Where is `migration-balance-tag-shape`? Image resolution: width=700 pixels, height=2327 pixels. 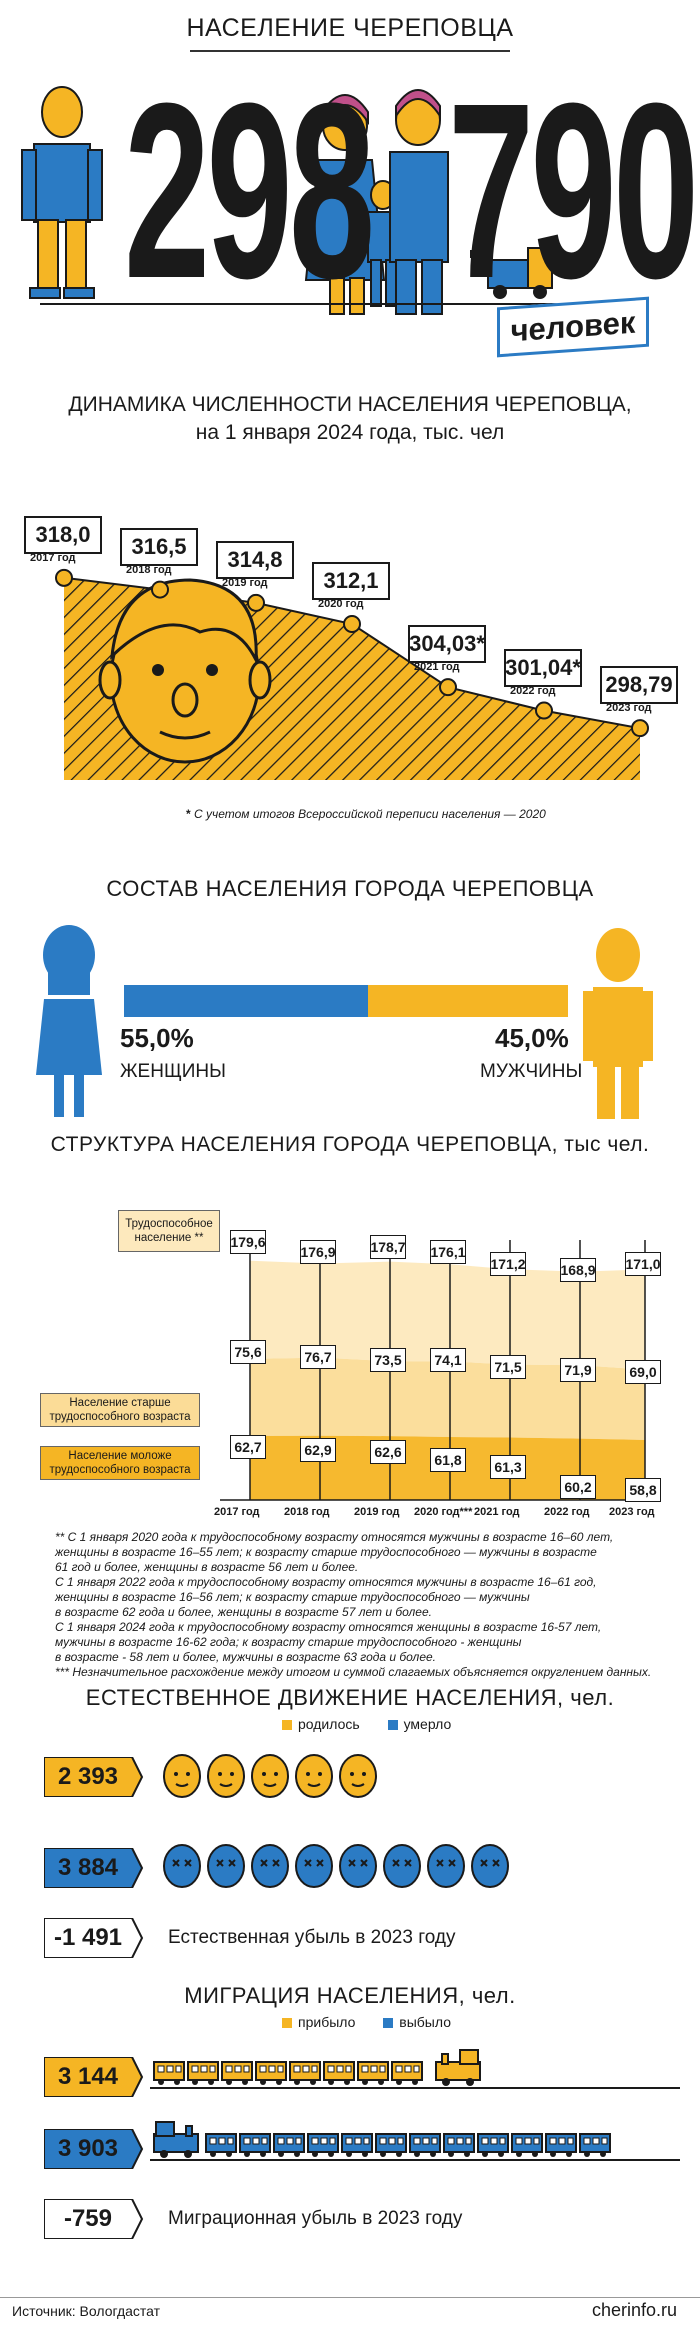
migration-balance-tag-shape is located at coordinates (94, 2219).